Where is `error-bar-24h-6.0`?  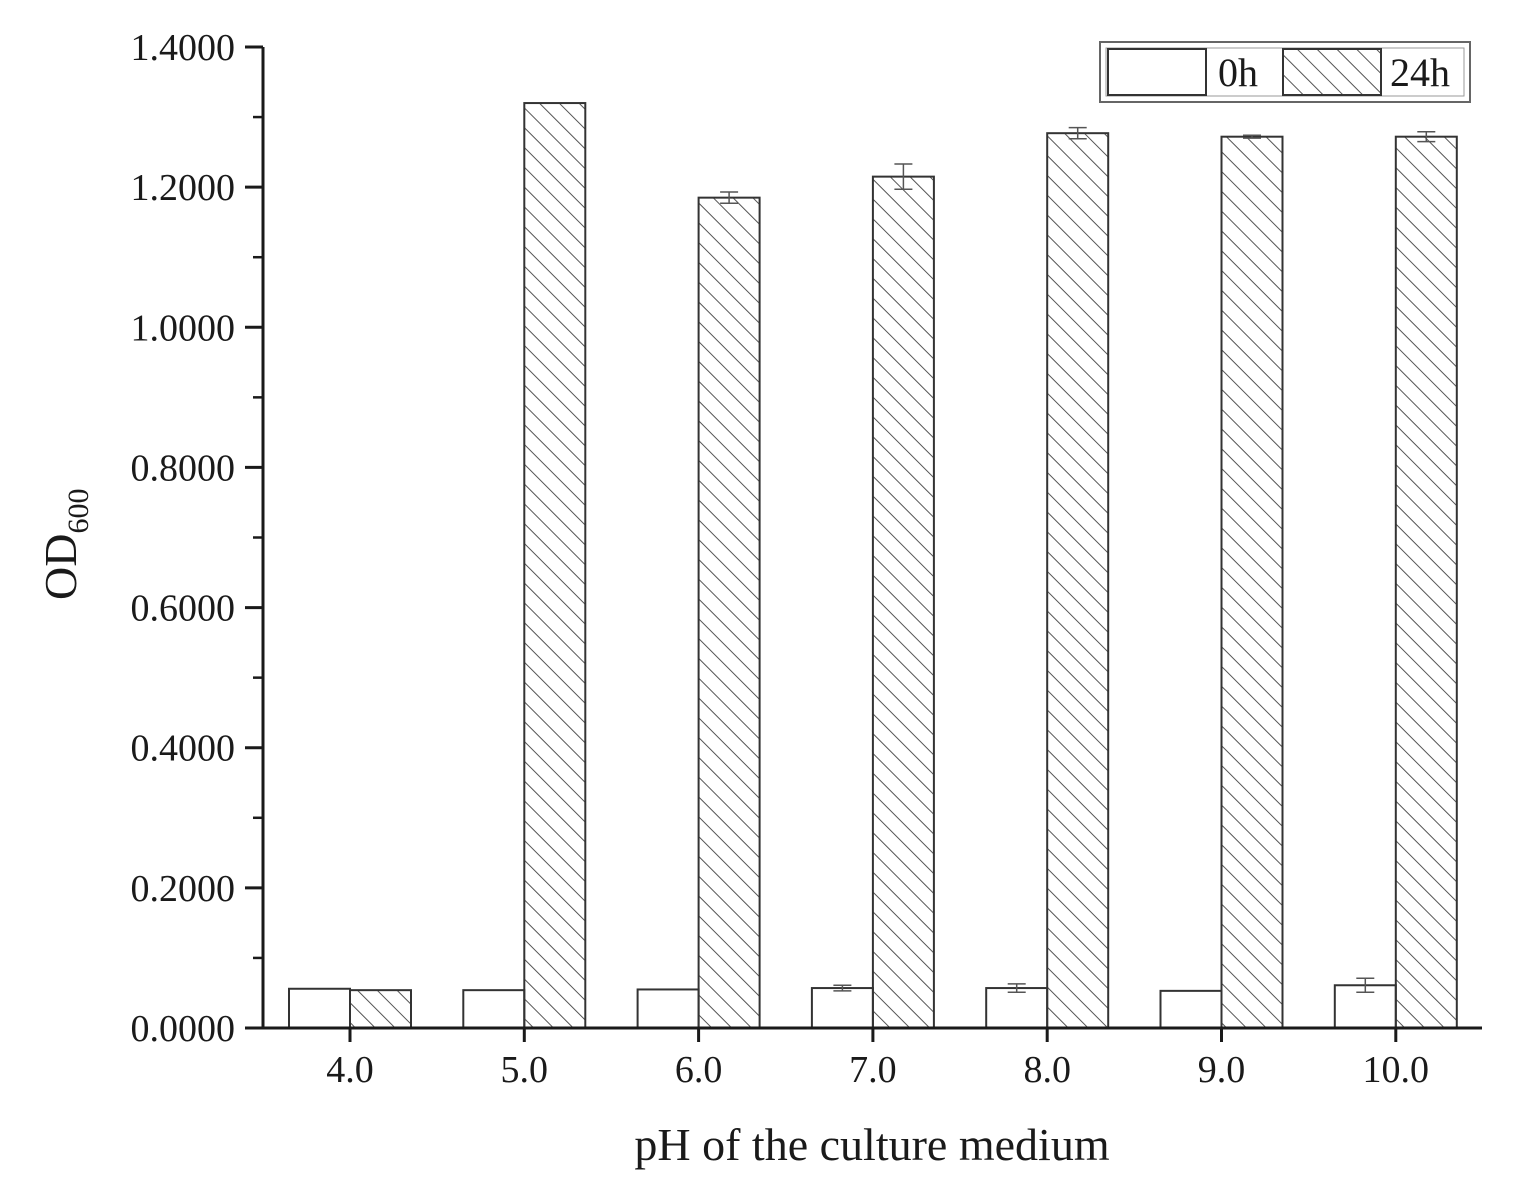
error-bar-24h-6.0 is located at coordinates (729, 198).